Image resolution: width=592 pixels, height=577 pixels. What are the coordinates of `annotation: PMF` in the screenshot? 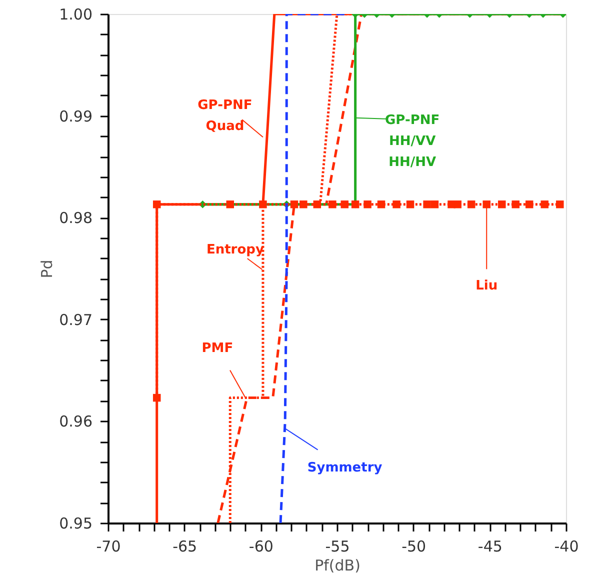 It's located at (218, 348).